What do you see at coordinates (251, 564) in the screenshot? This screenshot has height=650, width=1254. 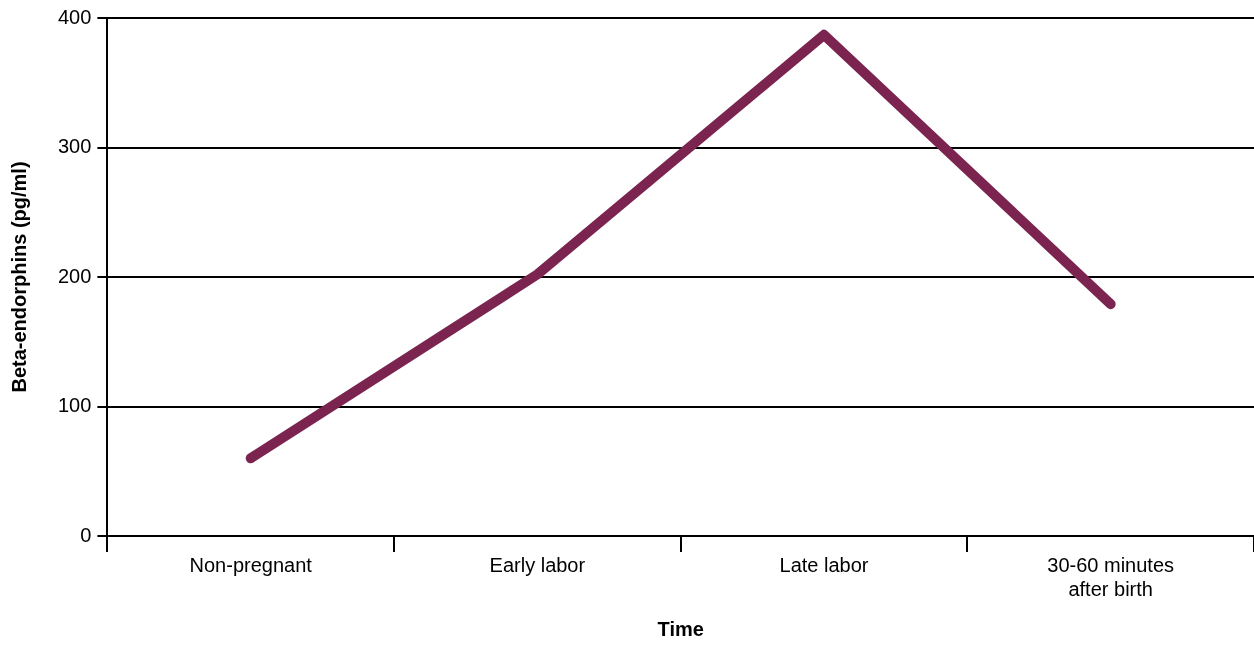 I see `x-tick-label: Non-pregnant` at bounding box center [251, 564].